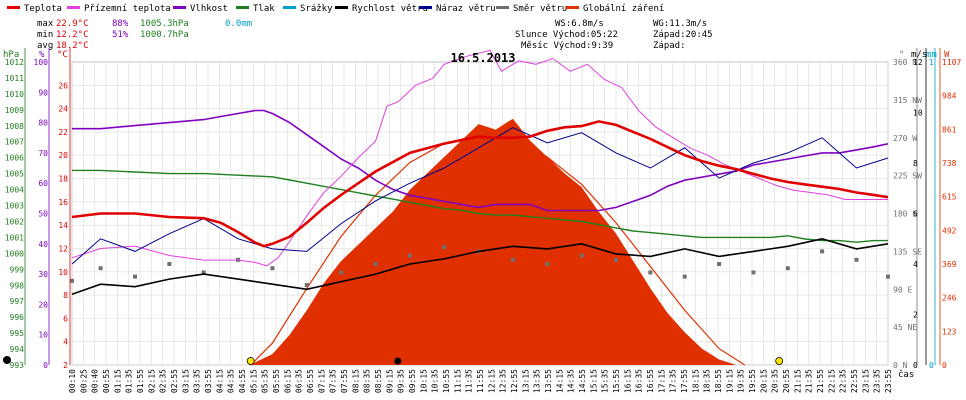  Describe the element at coordinates (14, 190) in the screenshot. I see `pressure-tick-11: 1004` at that location.